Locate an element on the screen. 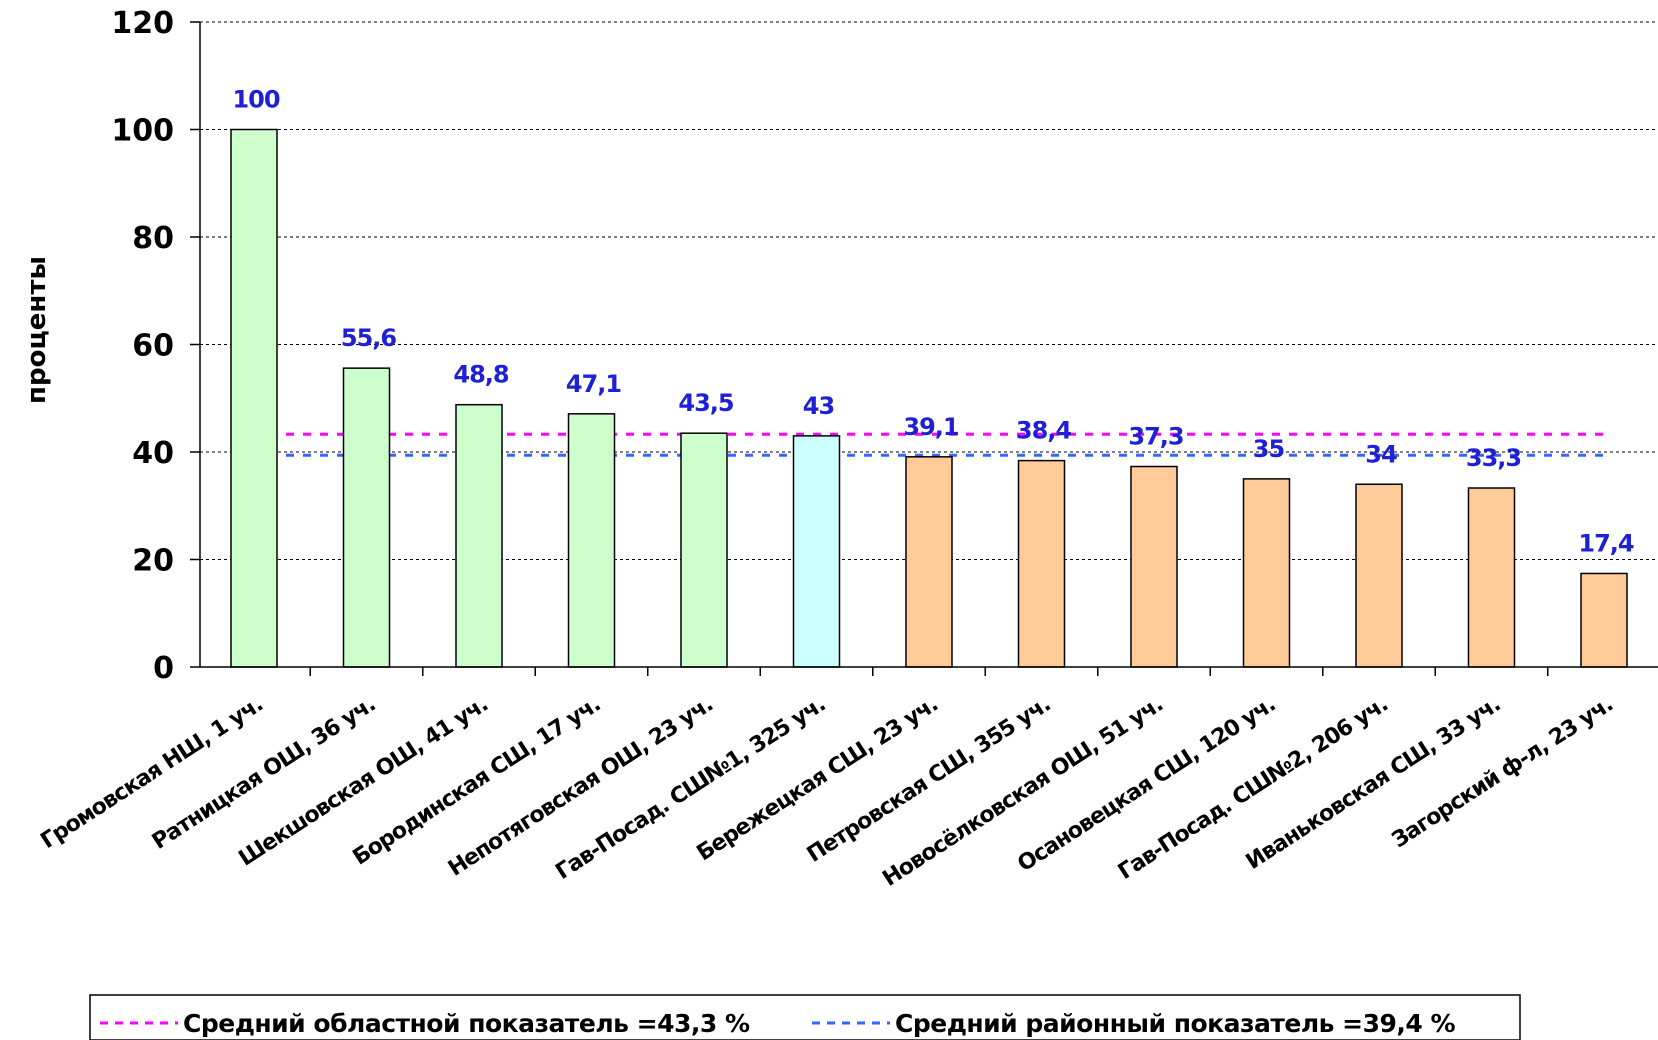  x-category-label: Громовская НШ, 1 уч. is located at coordinates (152, 773).